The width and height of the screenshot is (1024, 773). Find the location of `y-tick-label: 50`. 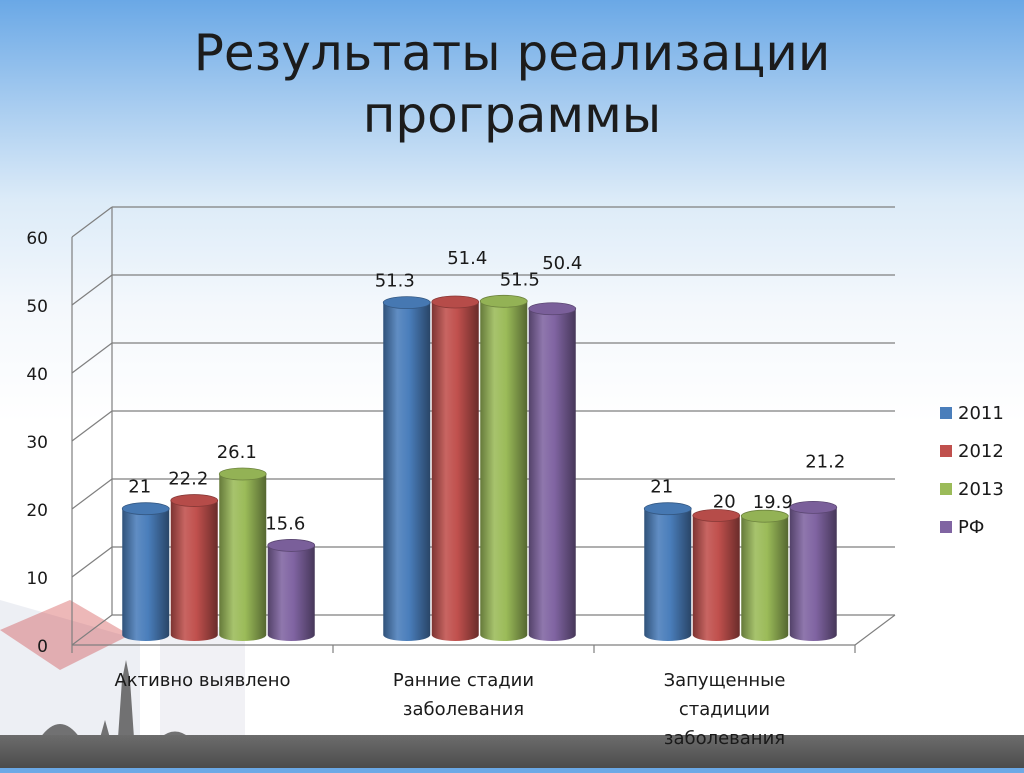

y-tick-label: 50 is located at coordinates (37, 307).